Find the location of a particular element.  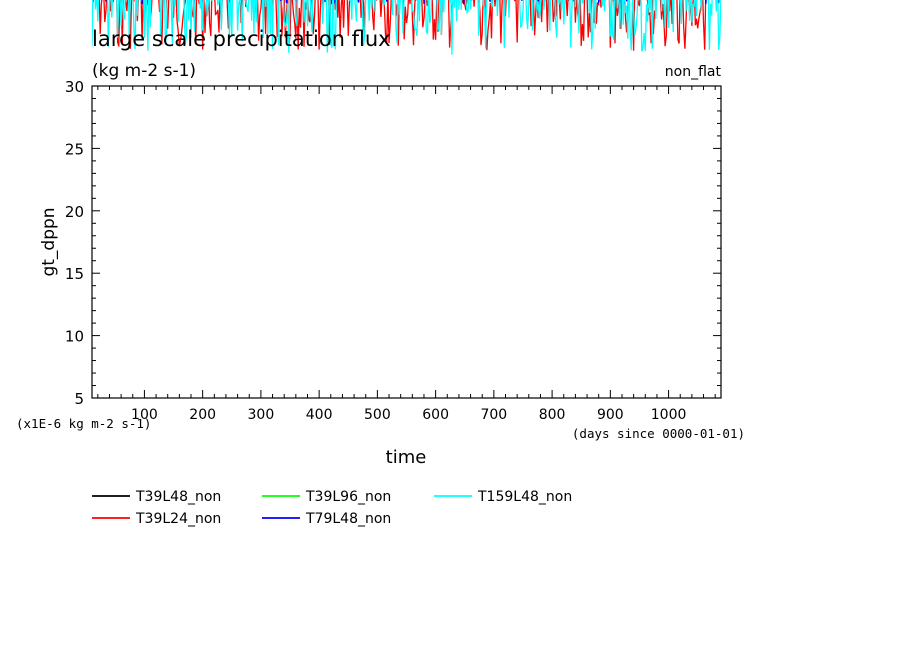

y-tick-label: 15 is located at coordinates (74, 274).